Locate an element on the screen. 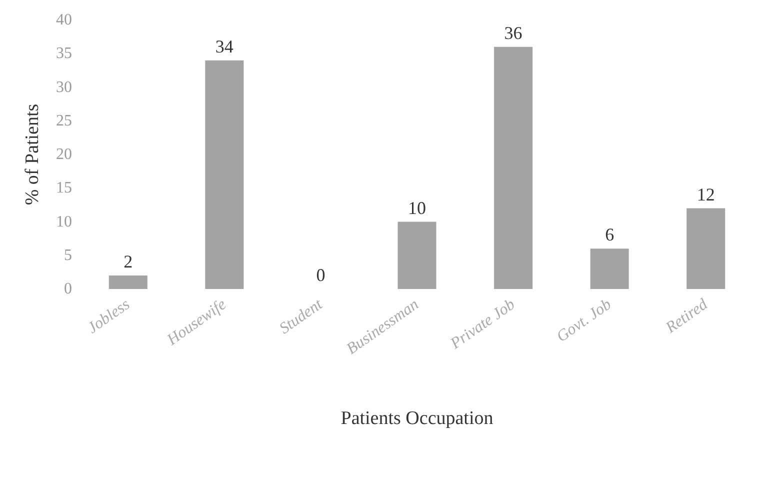 The image size is (774, 479). y-axis-title: % of Patients is located at coordinates (32, 155).